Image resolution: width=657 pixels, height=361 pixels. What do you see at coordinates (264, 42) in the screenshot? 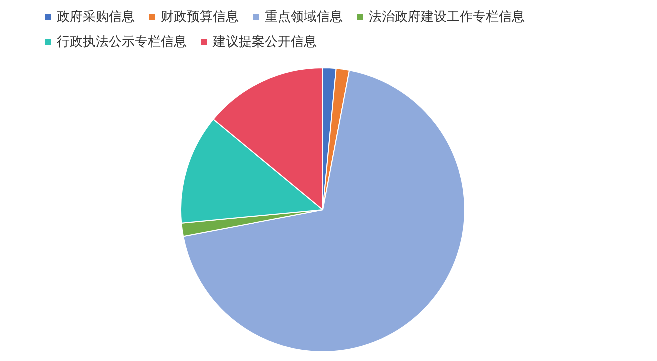
I see `legend-label: 建议提案公开信息` at bounding box center [264, 42].